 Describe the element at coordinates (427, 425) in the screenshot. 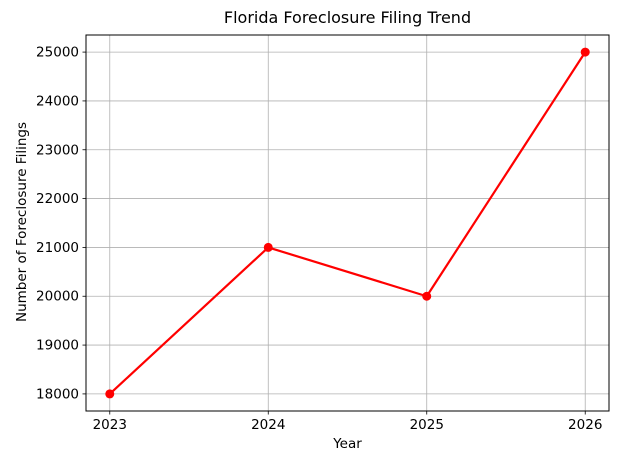

I see `x-tick-label: 2025` at that location.